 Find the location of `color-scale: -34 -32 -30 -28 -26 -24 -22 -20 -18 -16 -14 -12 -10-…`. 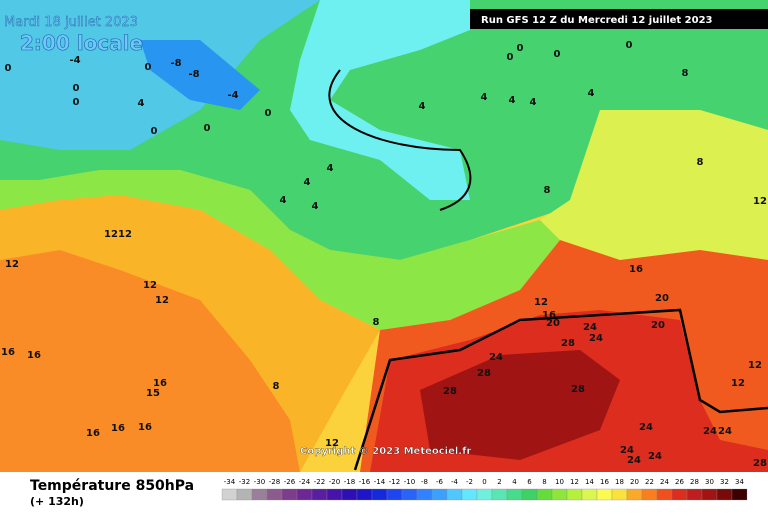

color-scale: -34 -32 -30 -28 -26 -24 -22 -20 -18 -16 -14 -12 -10-… is located at coordinates (484, 489).